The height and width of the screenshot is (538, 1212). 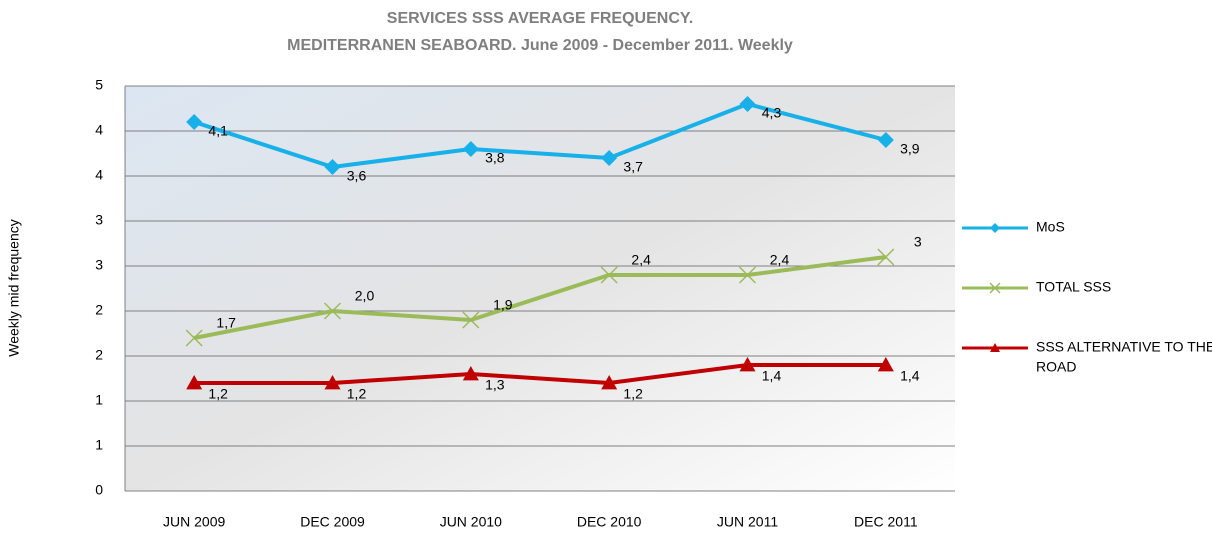 I want to click on y-tick-label: 5, so click(x=99, y=85).